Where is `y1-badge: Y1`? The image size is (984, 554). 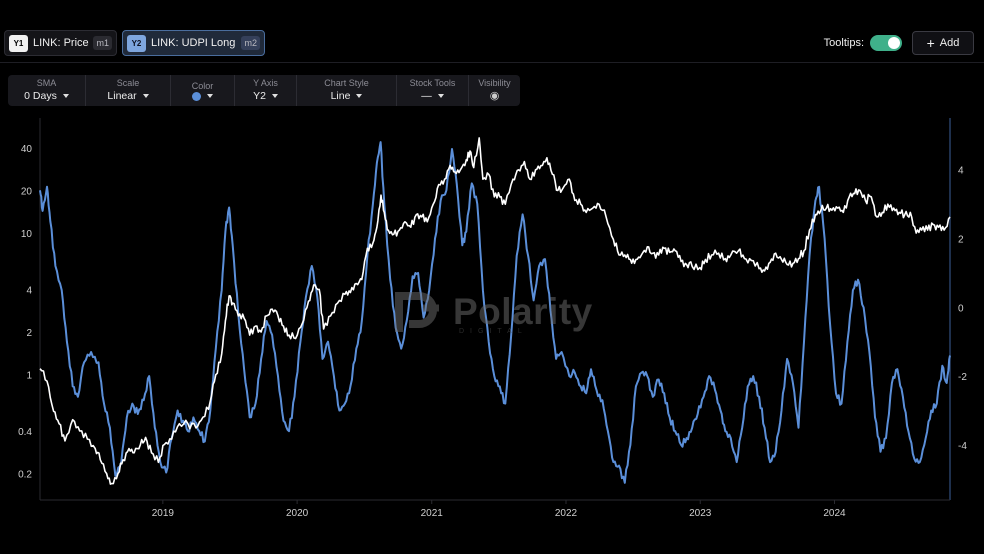
y1-badge: Y1 is located at coordinates (18, 43).